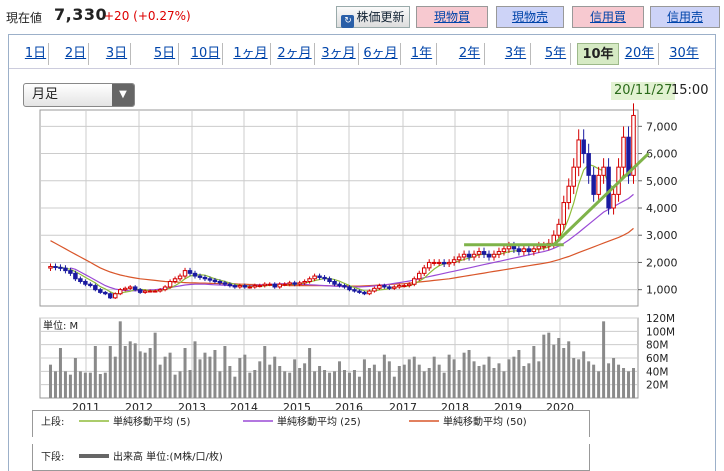 The image size is (724, 471). I want to click on tab-6: 1ヶ月, so click(251, 54).